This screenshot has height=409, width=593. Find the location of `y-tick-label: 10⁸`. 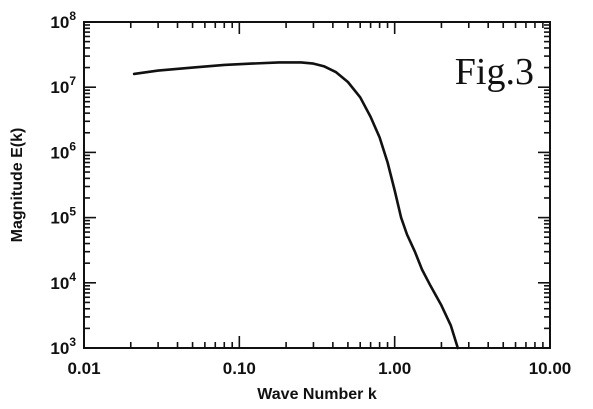

y-tick-label: 10⁸ is located at coordinates (63, 20).